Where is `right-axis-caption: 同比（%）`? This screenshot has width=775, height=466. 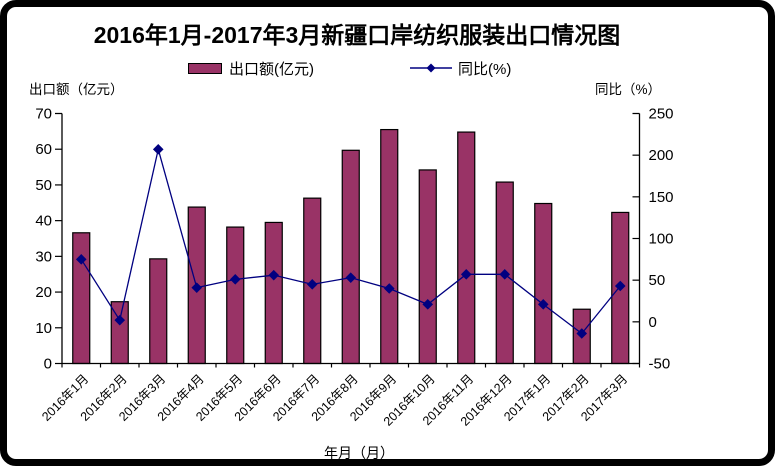
right-axis-caption: 同比（%） is located at coordinates (628, 89).